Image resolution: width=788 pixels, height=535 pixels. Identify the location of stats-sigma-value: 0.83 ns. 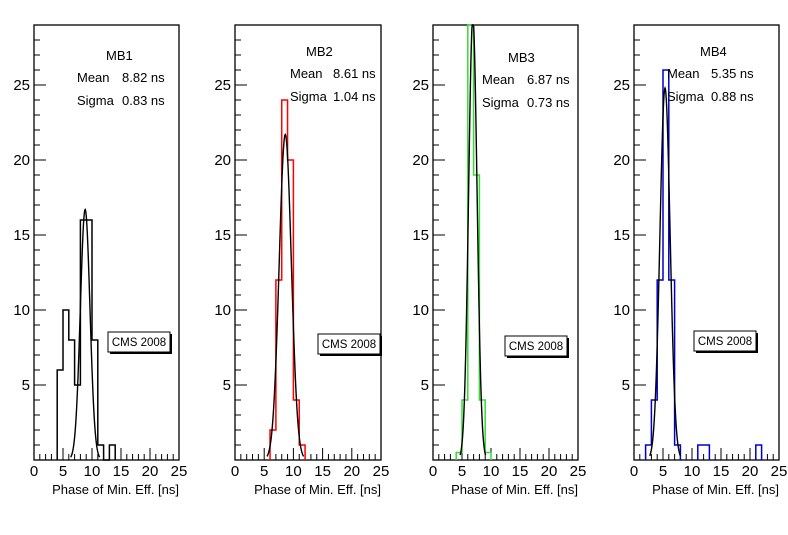
(143, 100).